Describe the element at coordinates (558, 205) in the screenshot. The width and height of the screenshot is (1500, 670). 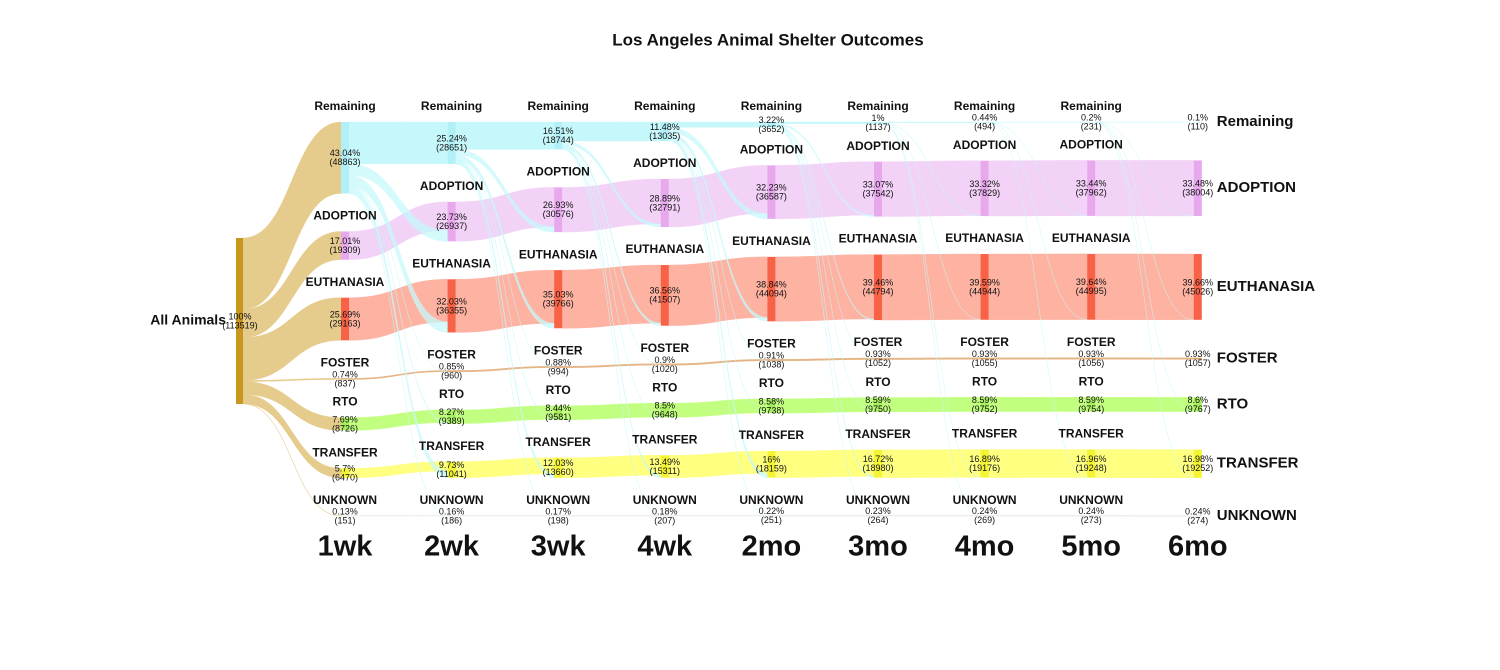
I see `percent-label: 26.93%` at that location.